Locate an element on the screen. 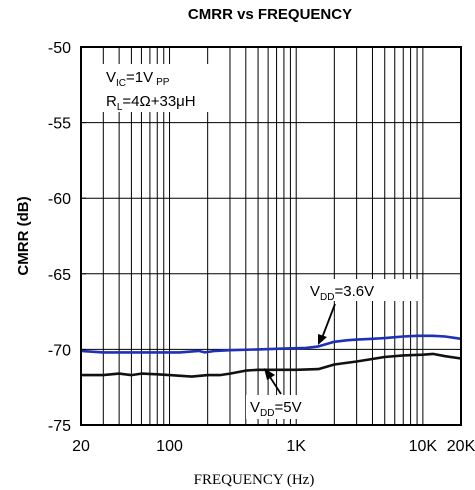 This screenshot has height=490, width=475. x-tick-label: 10K is located at coordinates (423, 446).